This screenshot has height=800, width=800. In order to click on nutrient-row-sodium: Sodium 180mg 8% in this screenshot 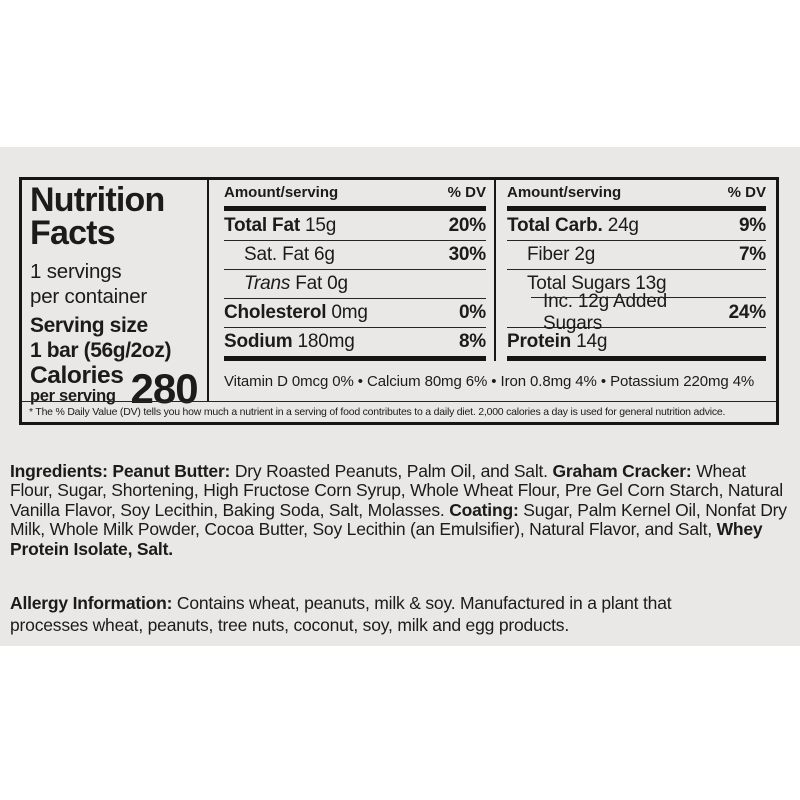, I will do `click(355, 341)`.